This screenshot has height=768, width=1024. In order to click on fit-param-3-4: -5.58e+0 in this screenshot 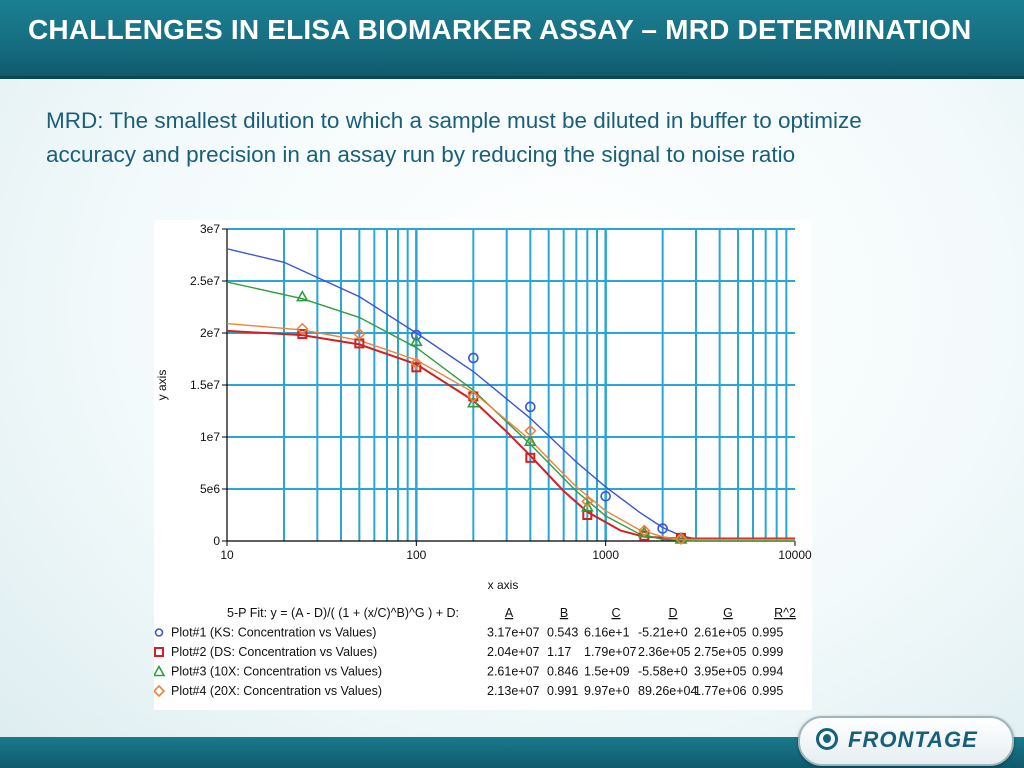, I will do `click(663, 672)`.